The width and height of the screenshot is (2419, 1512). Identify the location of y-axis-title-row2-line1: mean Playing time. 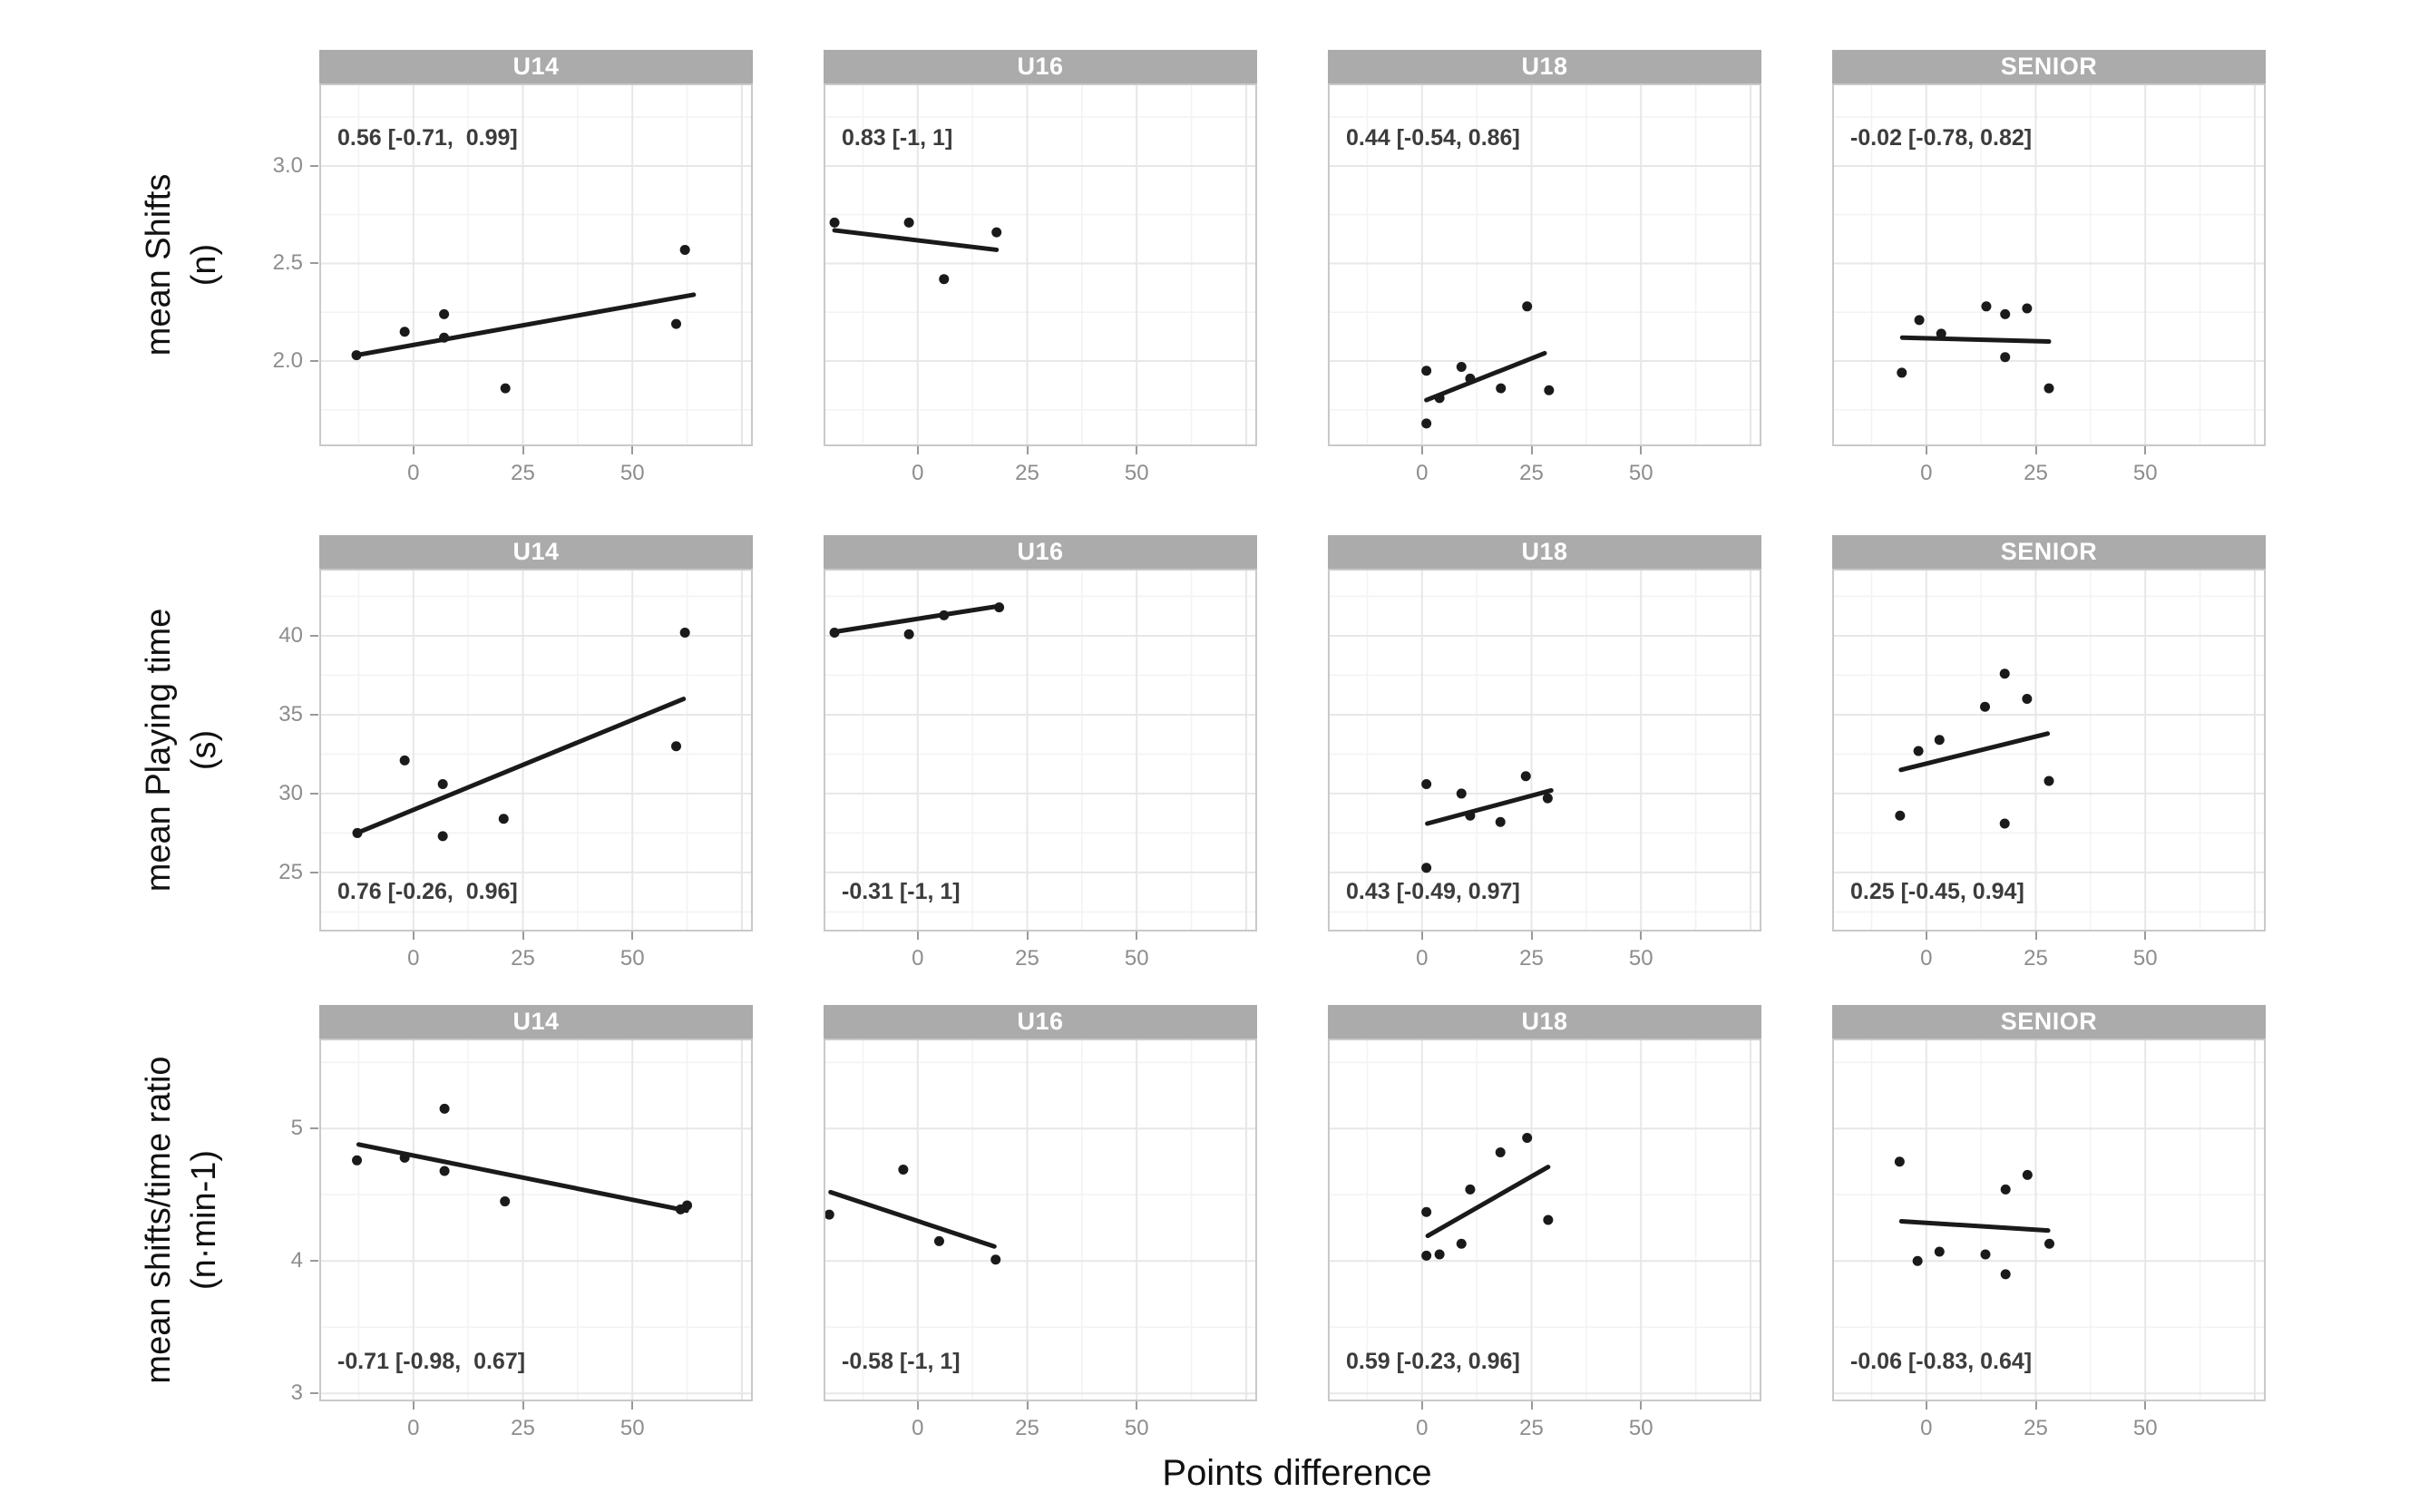
(159, 750).